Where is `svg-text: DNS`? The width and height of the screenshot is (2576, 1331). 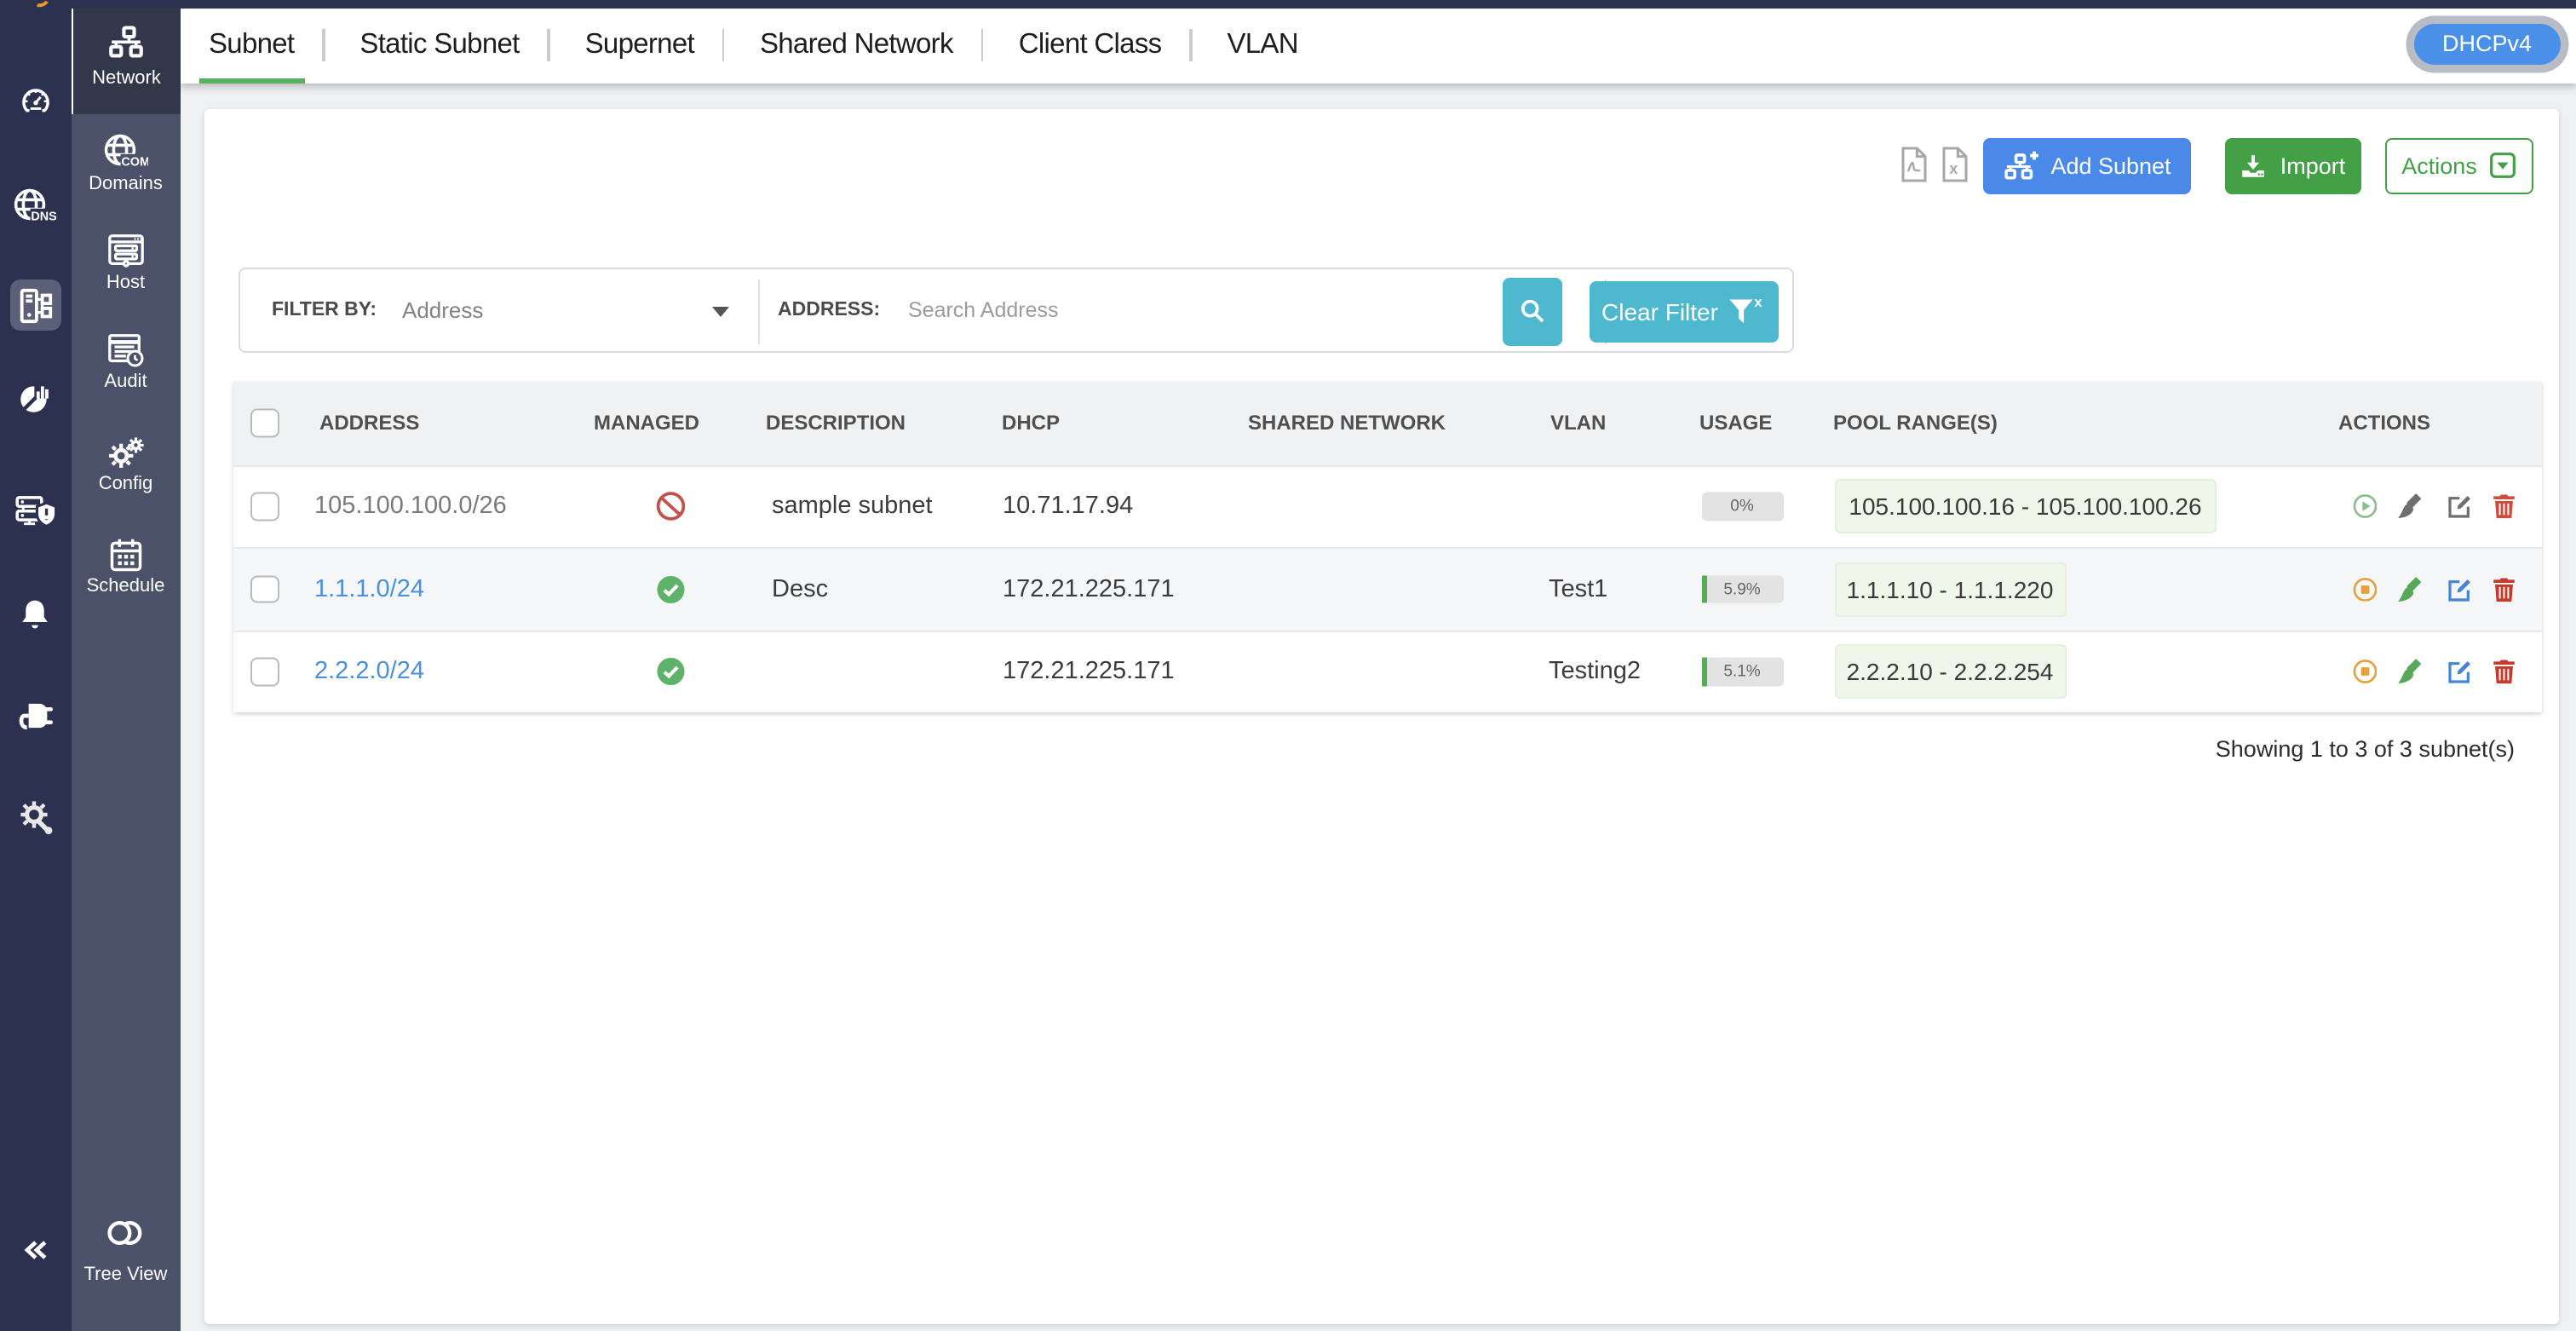 svg-text: DNS is located at coordinates (45, 217).